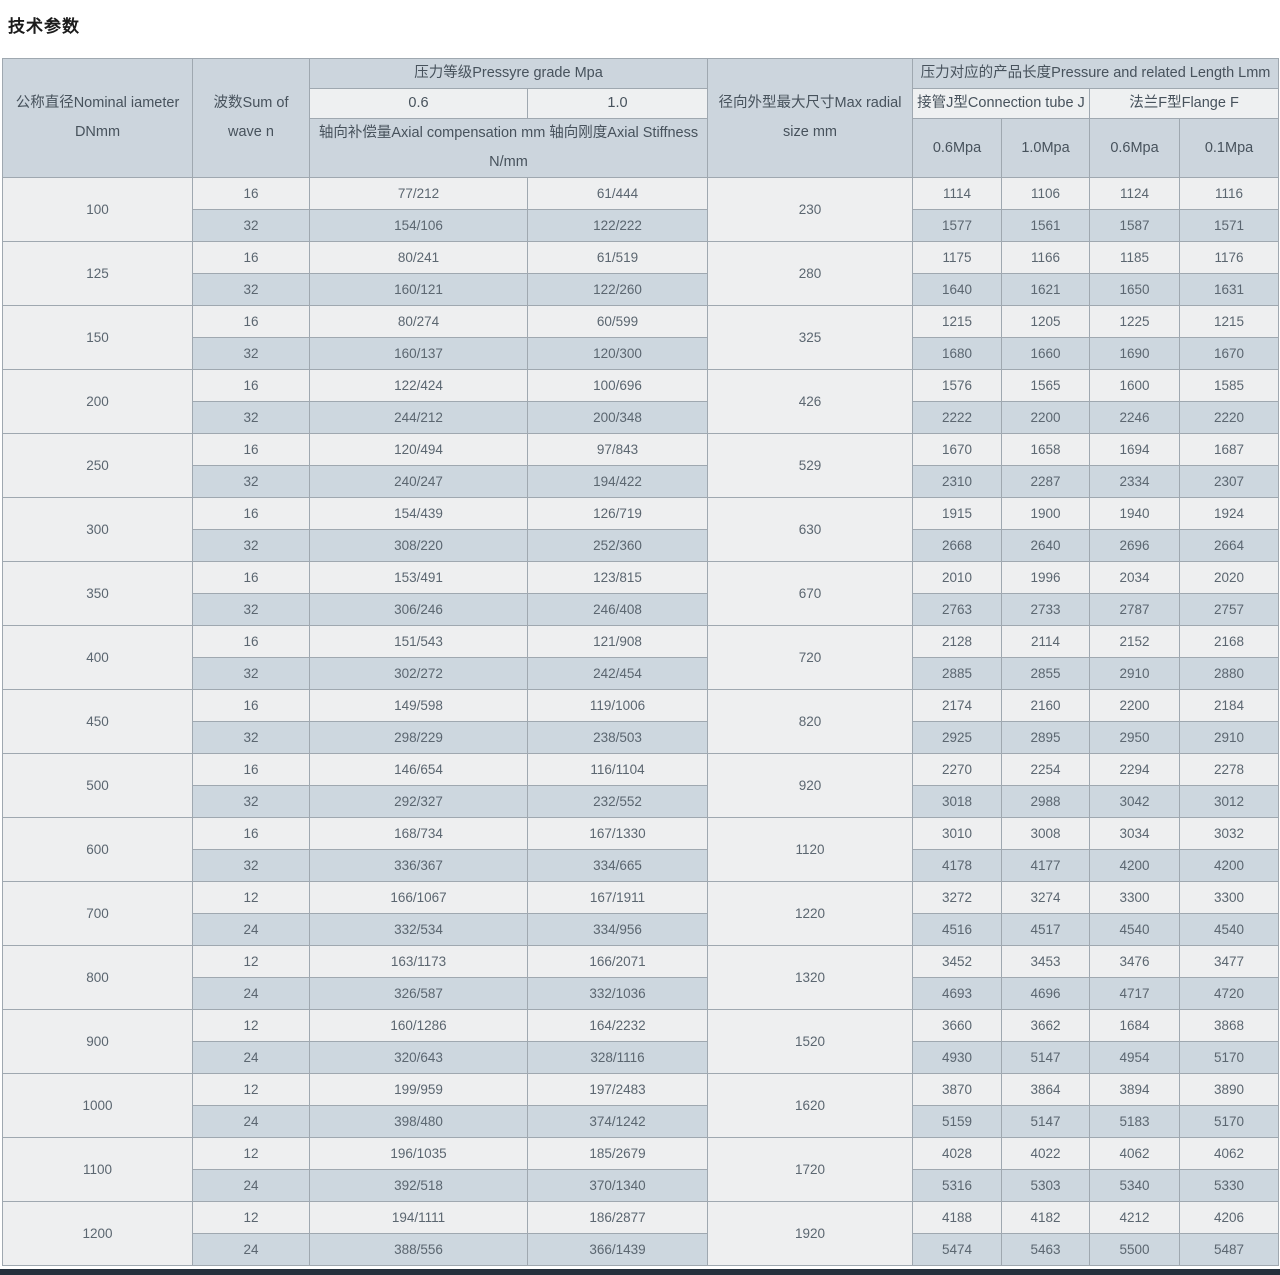 This screenshot has width=1280, height=1275. Describe the element at coordinates (1045, 1249) in the screenshot. I see `length-j-1-0-cell: 5463` at that location.